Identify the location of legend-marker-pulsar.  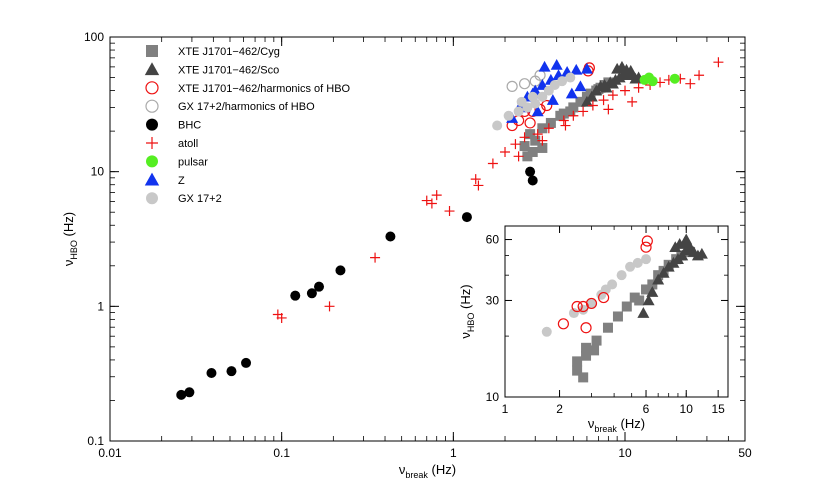
(152, 161).